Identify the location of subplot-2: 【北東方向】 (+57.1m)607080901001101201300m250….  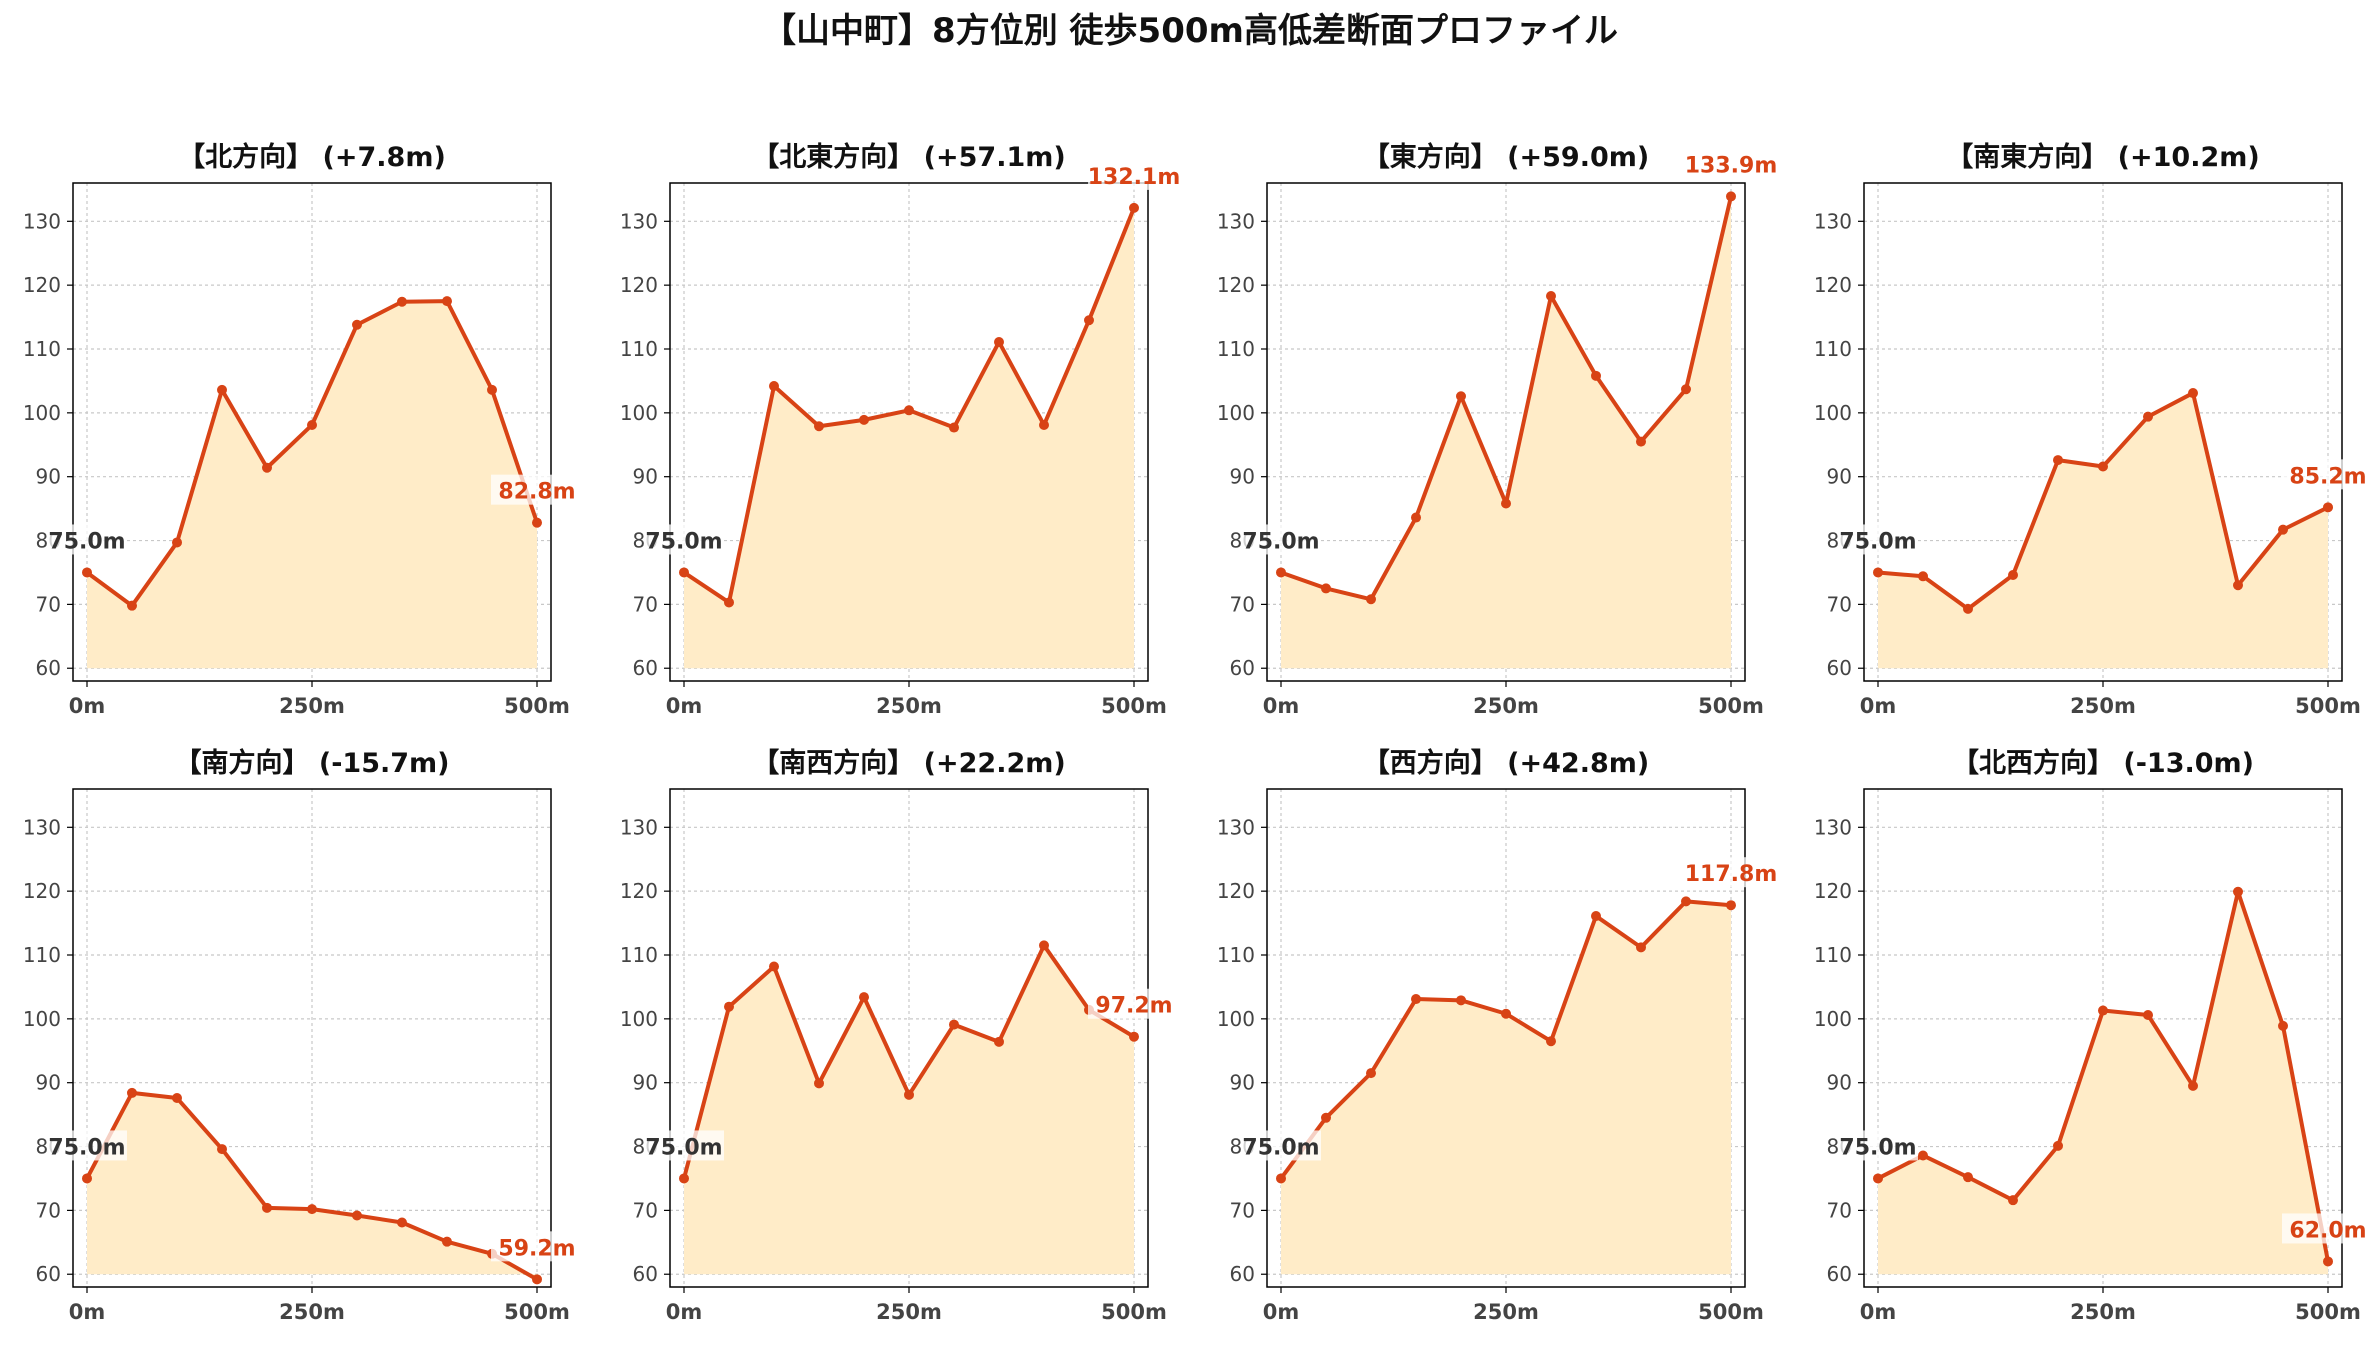
(900, 429).